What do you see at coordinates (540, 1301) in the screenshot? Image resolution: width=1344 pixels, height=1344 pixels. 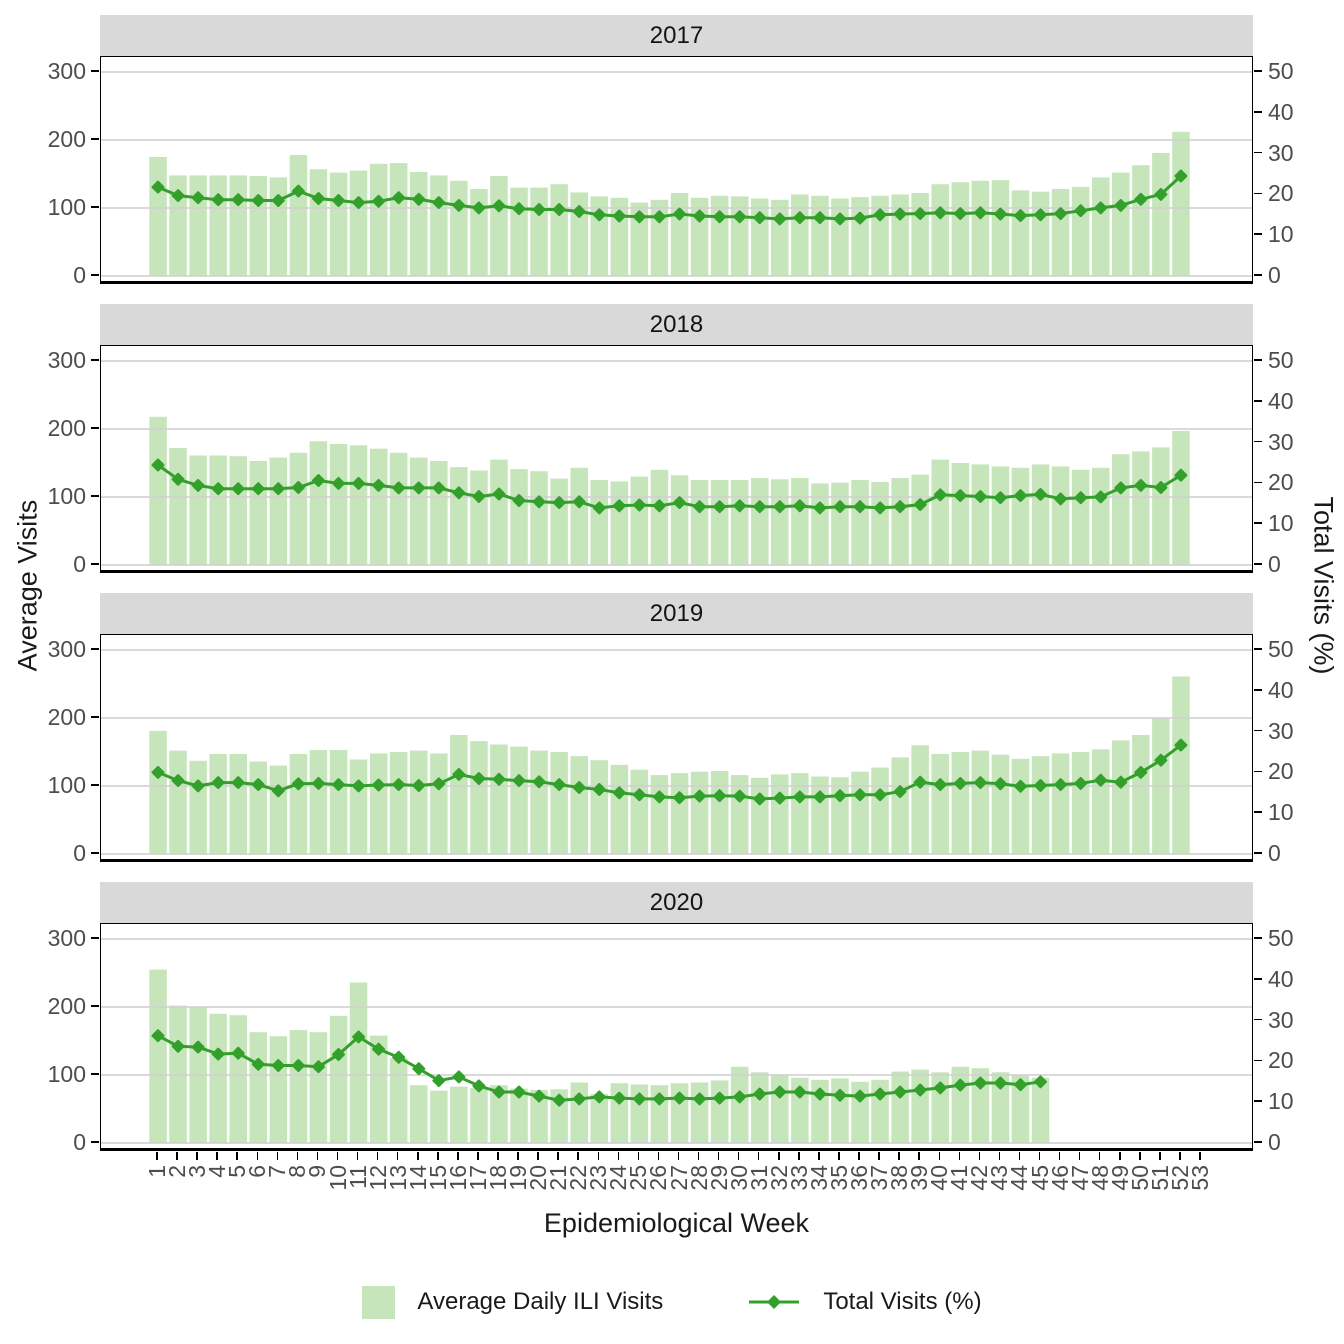 I see `legend-bar-label: Average Daily ILI Visits` at bounding box center [540, 1301].